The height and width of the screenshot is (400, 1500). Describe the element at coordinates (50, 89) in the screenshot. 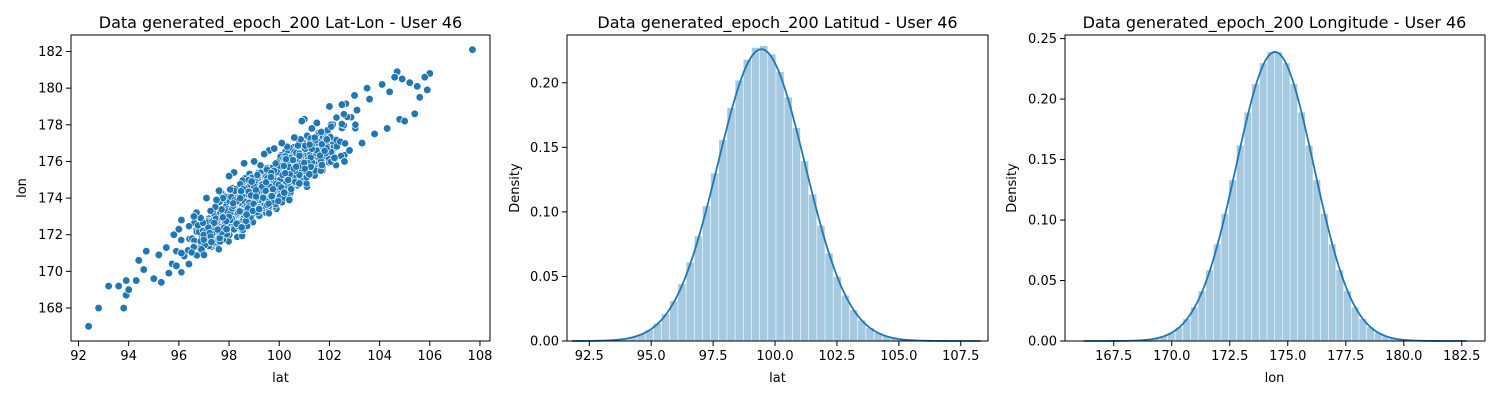

I see `y-tick-label: 180` at that location.